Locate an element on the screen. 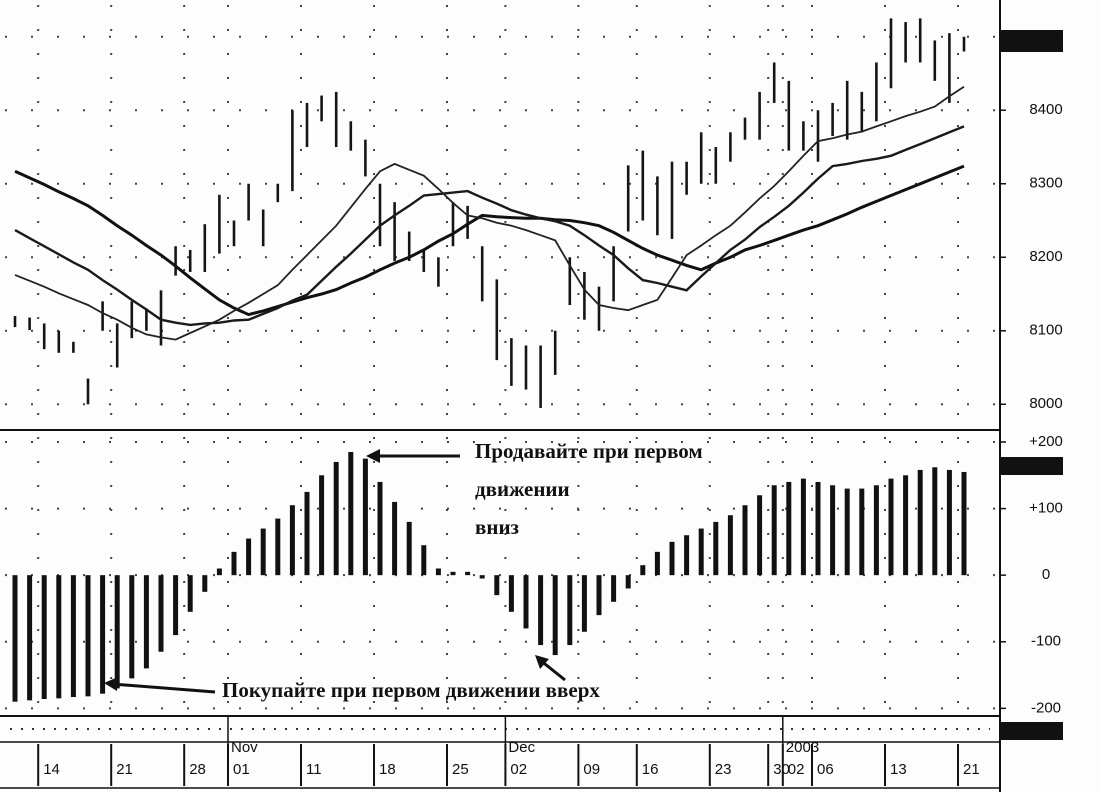  x-tick-label: 25 is located at coordinates (460, 769).